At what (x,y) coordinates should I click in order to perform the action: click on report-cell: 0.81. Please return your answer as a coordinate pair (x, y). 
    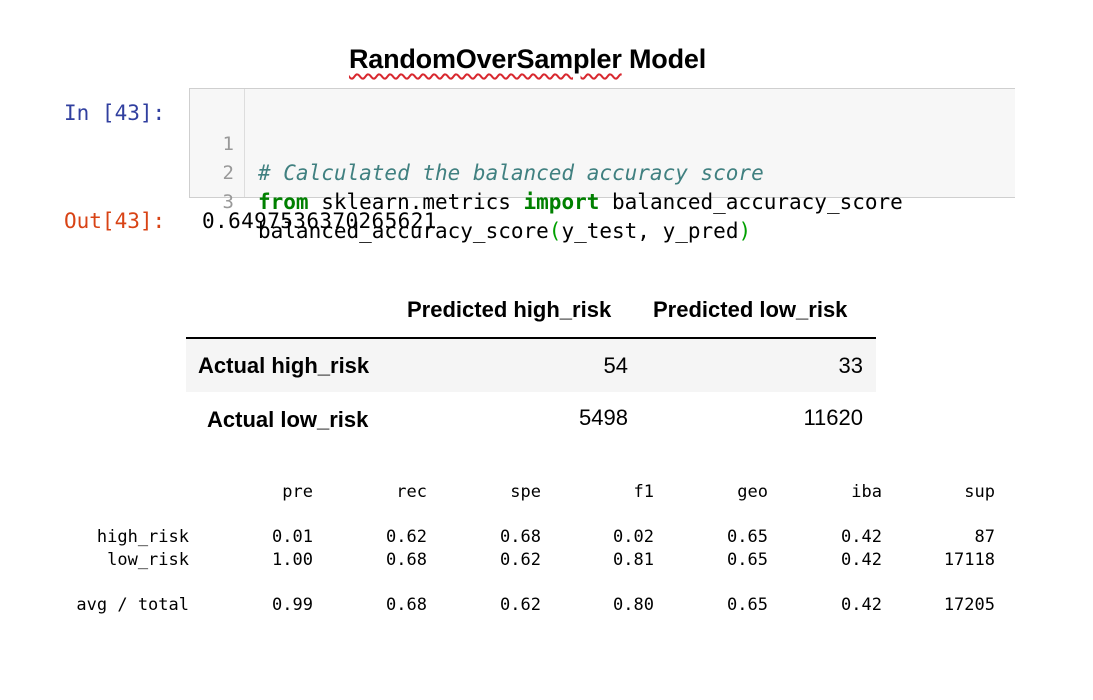
    Looking at the image, I should click on (633, 560).